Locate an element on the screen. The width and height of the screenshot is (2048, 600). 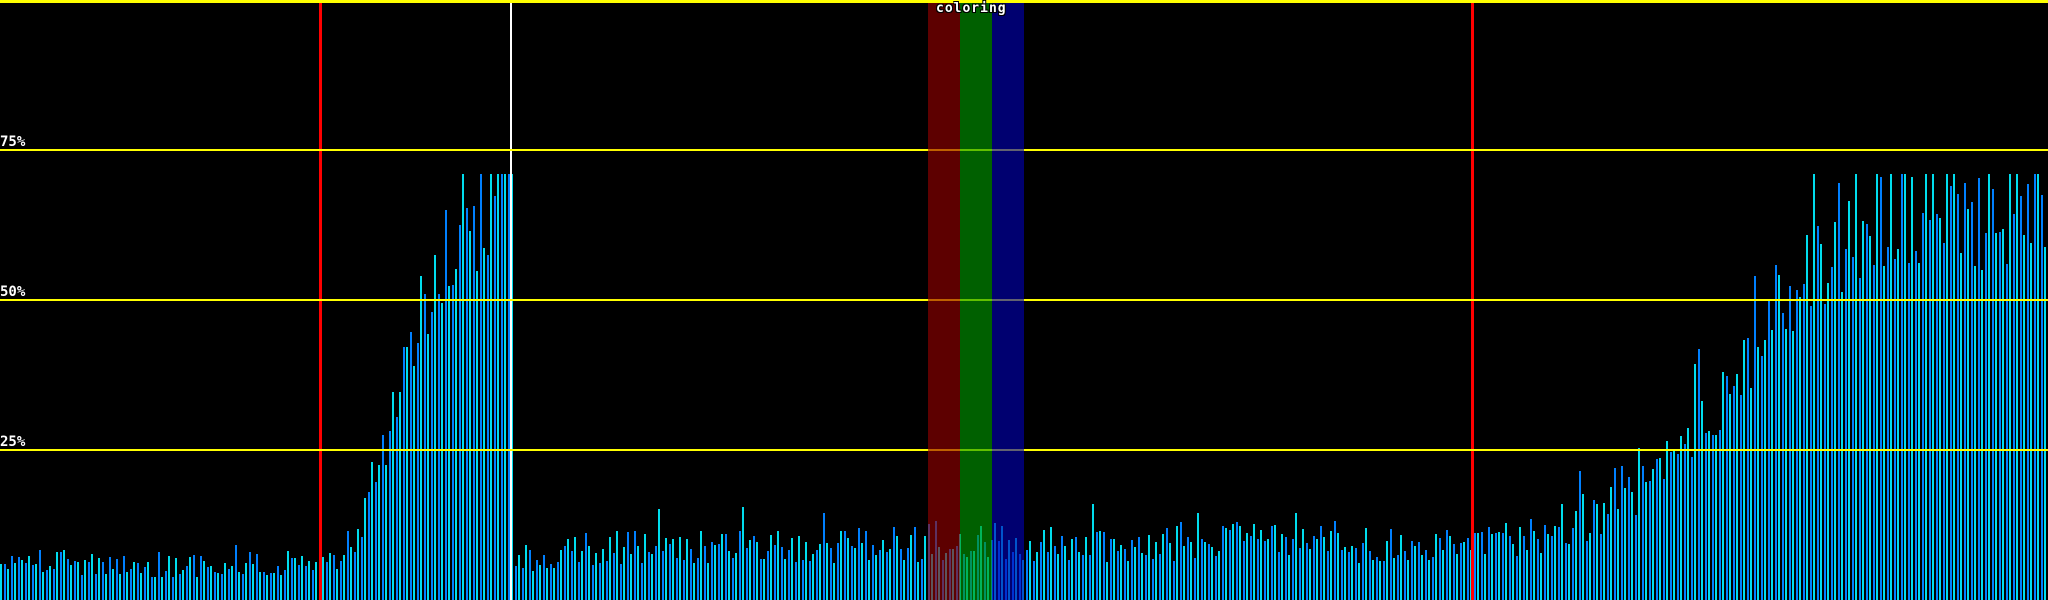
cursor-red-right is located at coordinates (1472, 300).